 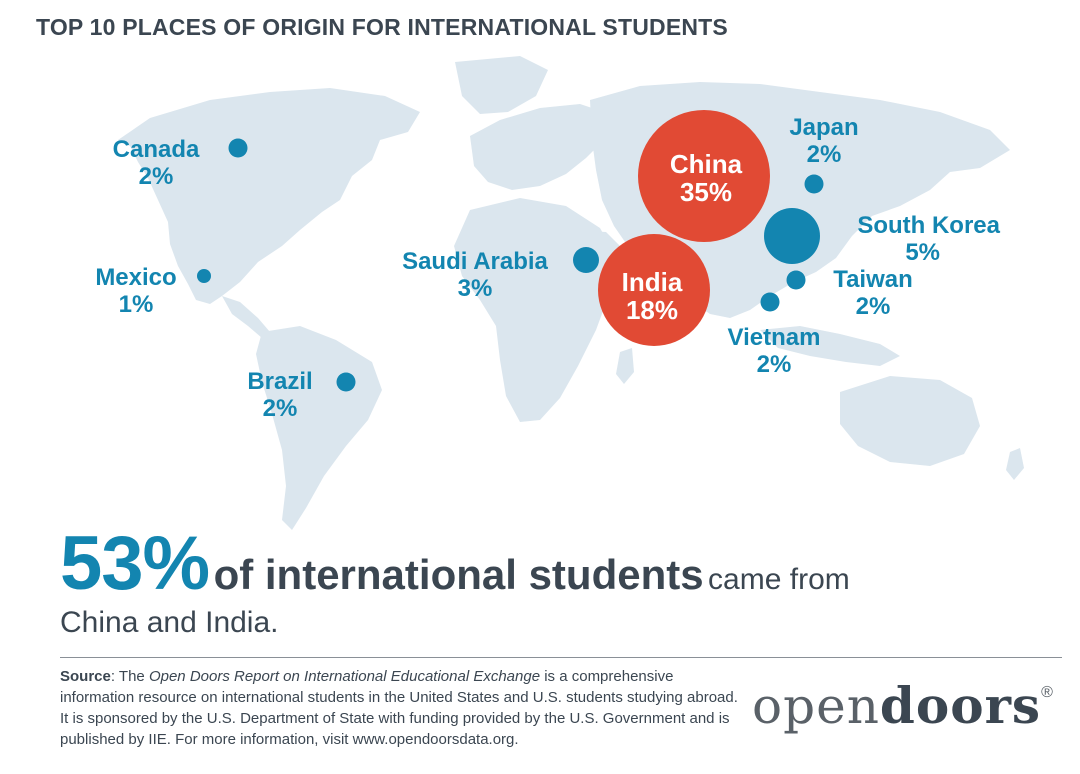 I want to click on headline-line2: China and India., so click(x=169, y=622).